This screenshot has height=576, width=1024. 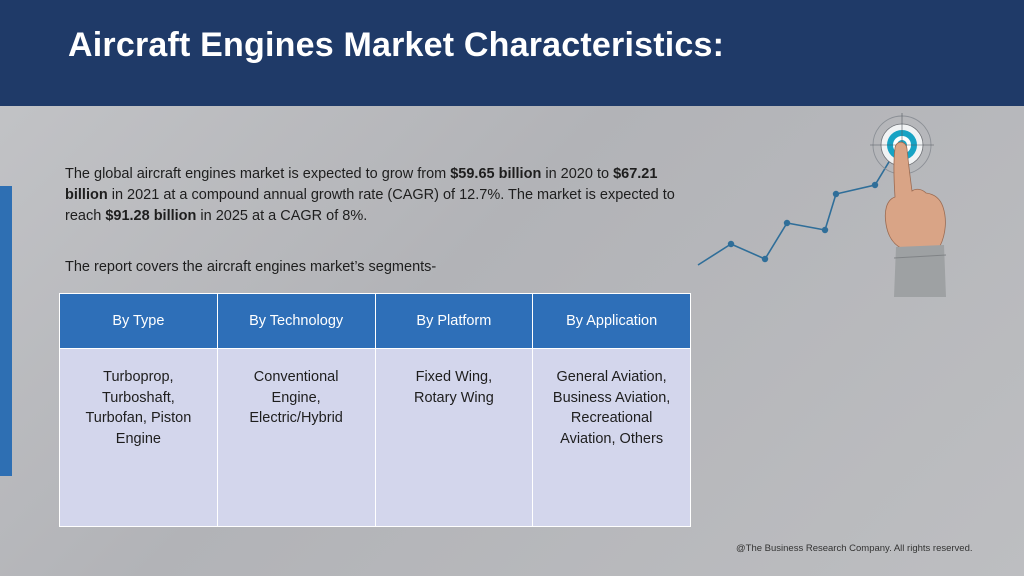 I want to click on cell-technology: Conventional Engine, Electric/Hybrid, so click(x=296, y=437).